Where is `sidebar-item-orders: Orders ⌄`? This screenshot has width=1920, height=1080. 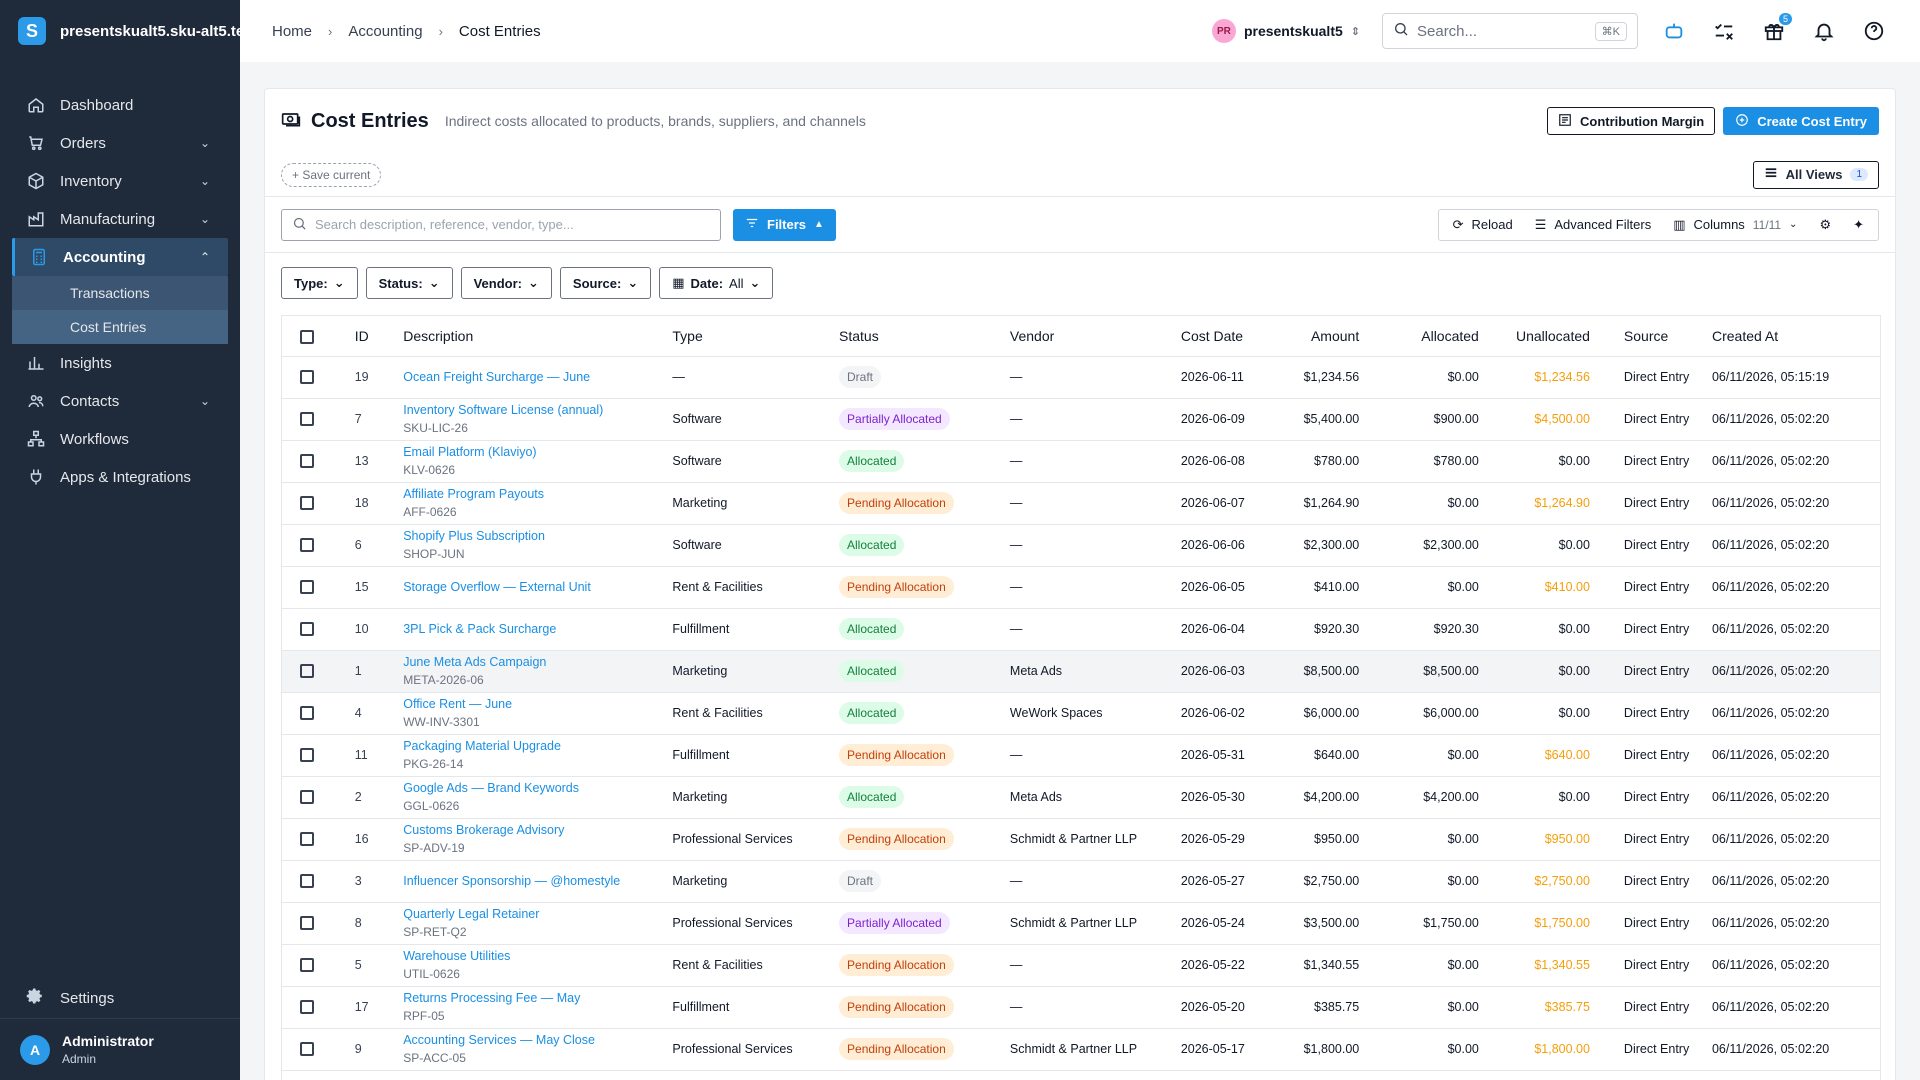
sidebar-item-orders: Orders ⌄ is located at coordinates (120, 143).